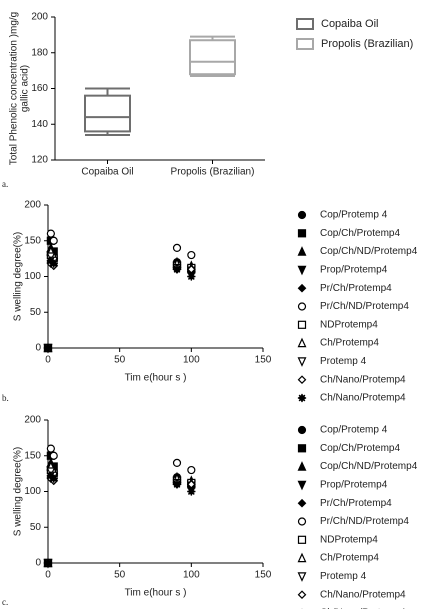 This screenshot has height=609, width=437. Describe the element at coordinates (5, 398) in the screenshot. I see `panel-label: b.` at that location.